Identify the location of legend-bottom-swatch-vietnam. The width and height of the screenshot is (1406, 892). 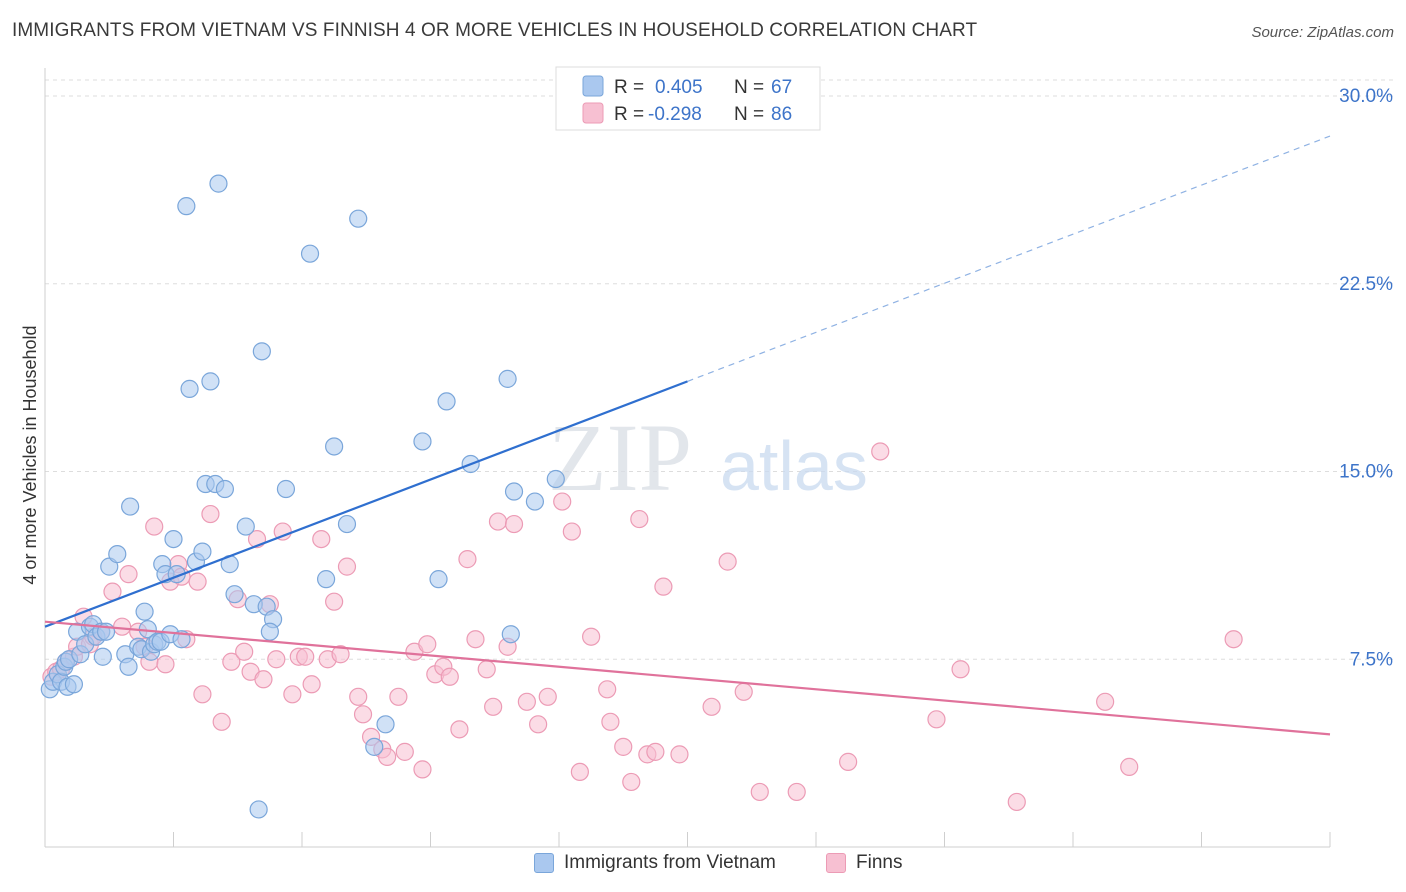
(544, 863).